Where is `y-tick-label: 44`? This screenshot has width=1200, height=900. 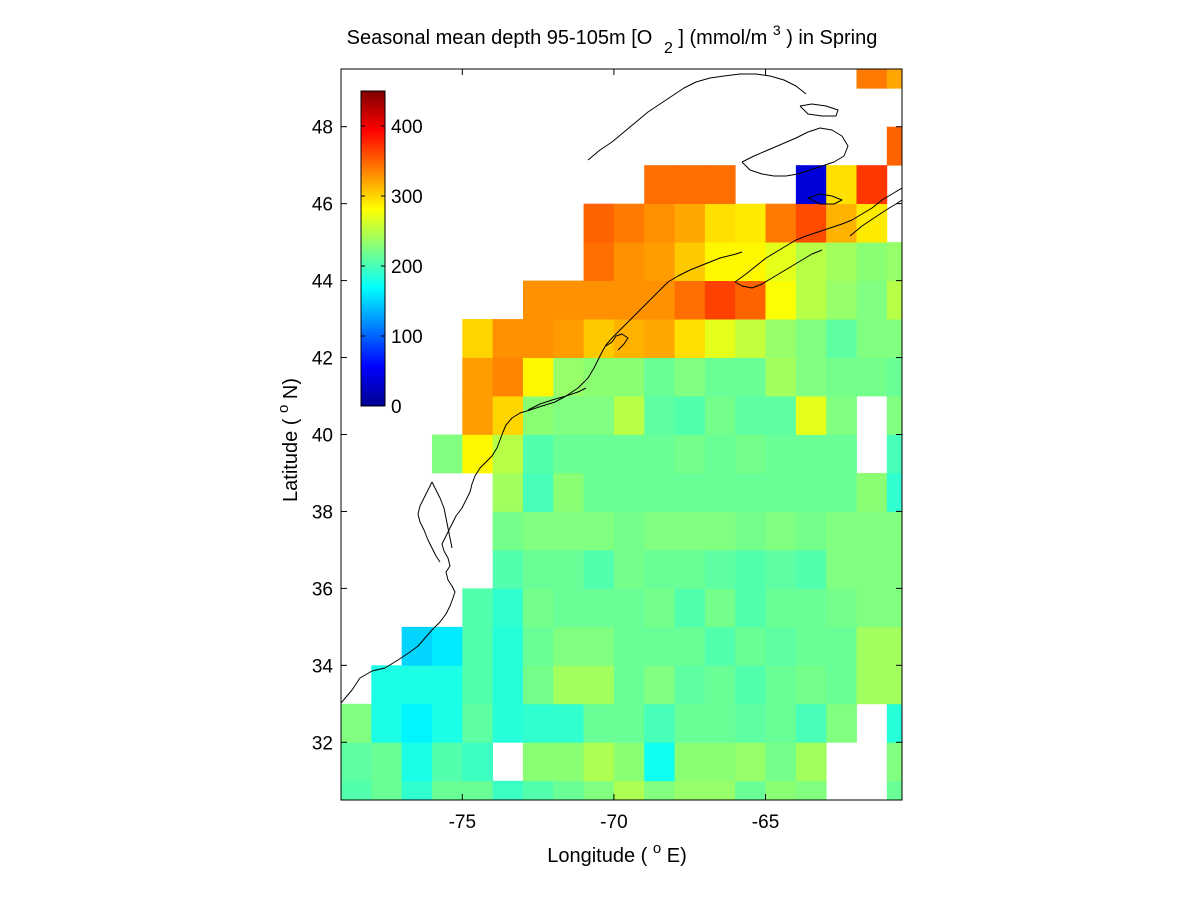 y-tick-label: 44 is located at coordinates (323, 282).